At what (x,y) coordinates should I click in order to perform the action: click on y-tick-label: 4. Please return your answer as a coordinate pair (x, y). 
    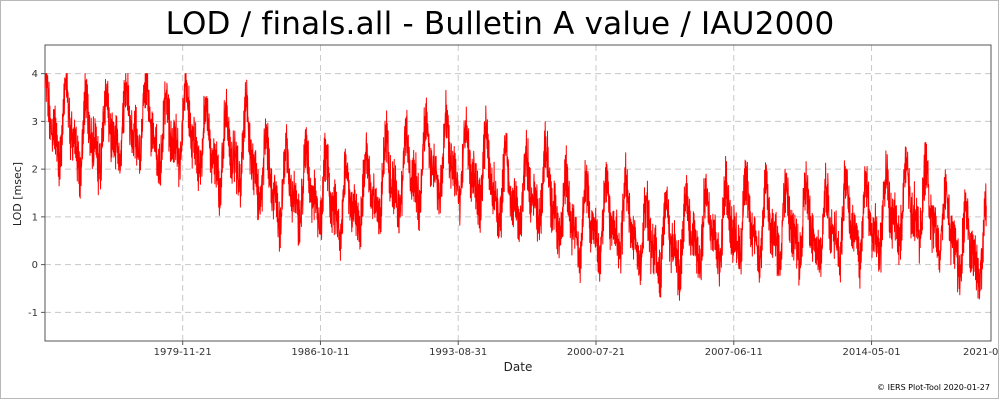
    Looking at the image, I should click on (35, 74).